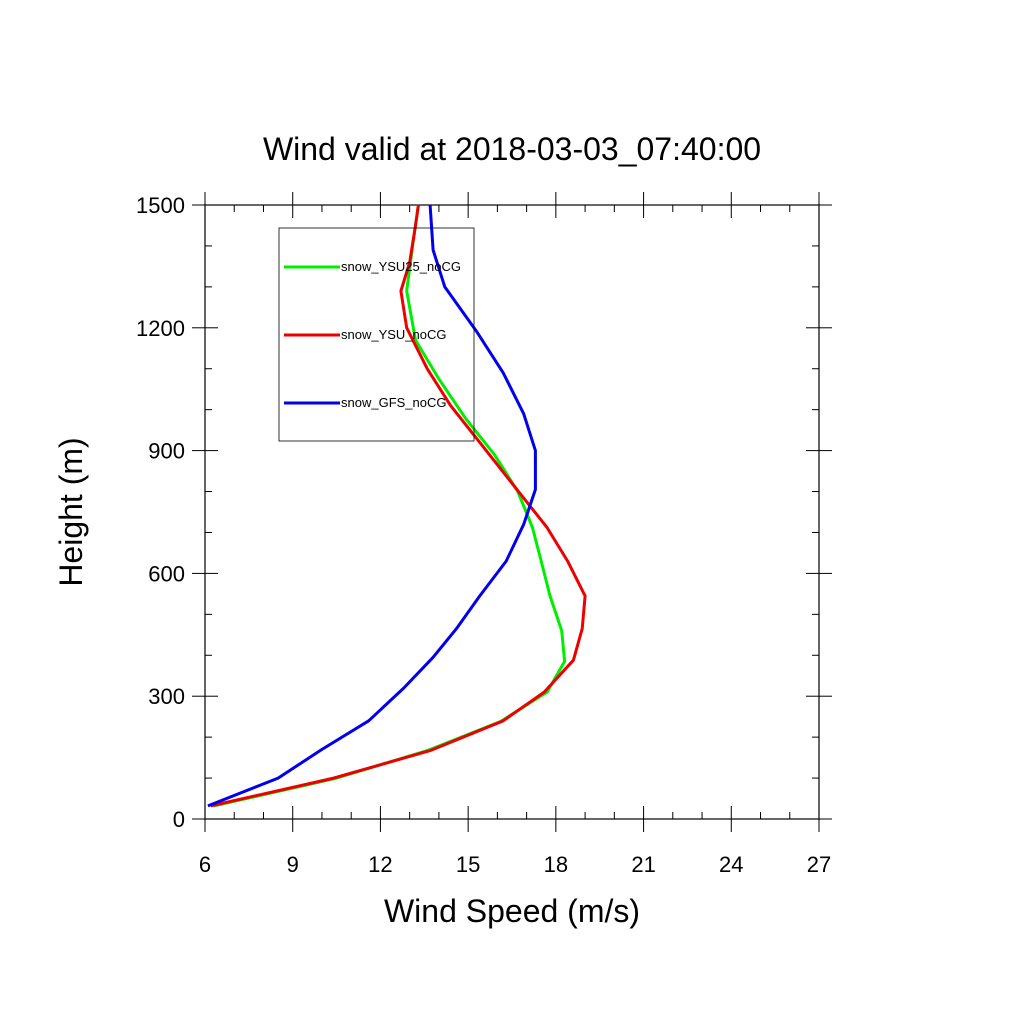 This screenshot has height=1024, width=1024. I want to click on x-axis-label: Wind Speed (m/s), so click(512, 911).